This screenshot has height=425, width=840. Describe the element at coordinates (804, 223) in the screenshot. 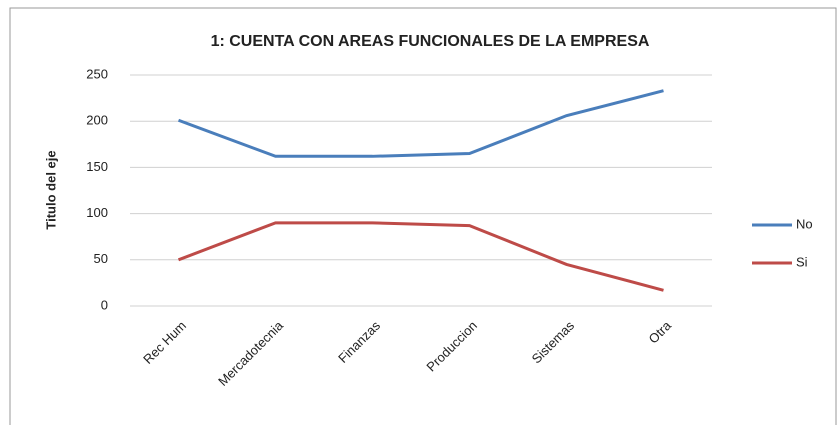

I see `legend-label: No` at that location.